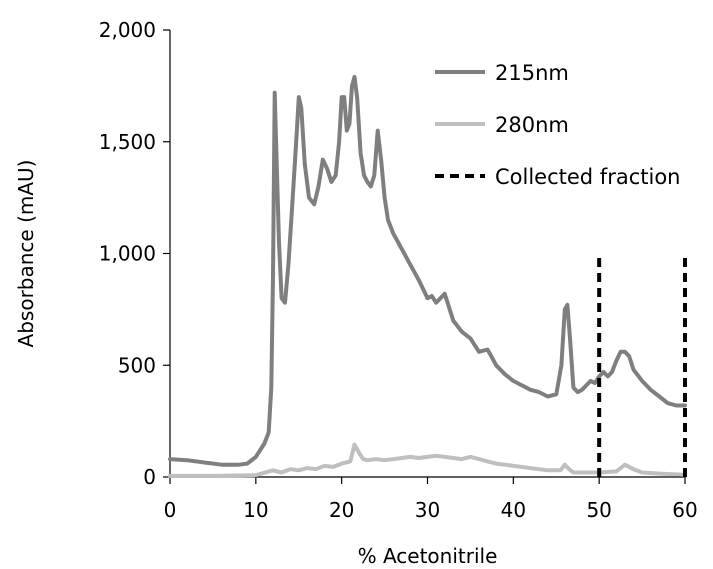 The image size is (713, 569). I want to click on x-tick-label: 50, so click(598, 510).